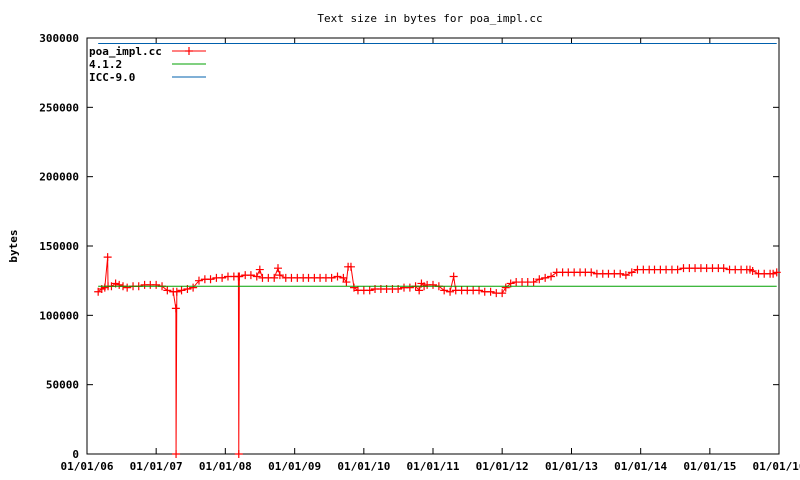  Describe the element at coordinates (294, 466) in the screenshot. I see `x-tick-label: 01/01/09` at that location.